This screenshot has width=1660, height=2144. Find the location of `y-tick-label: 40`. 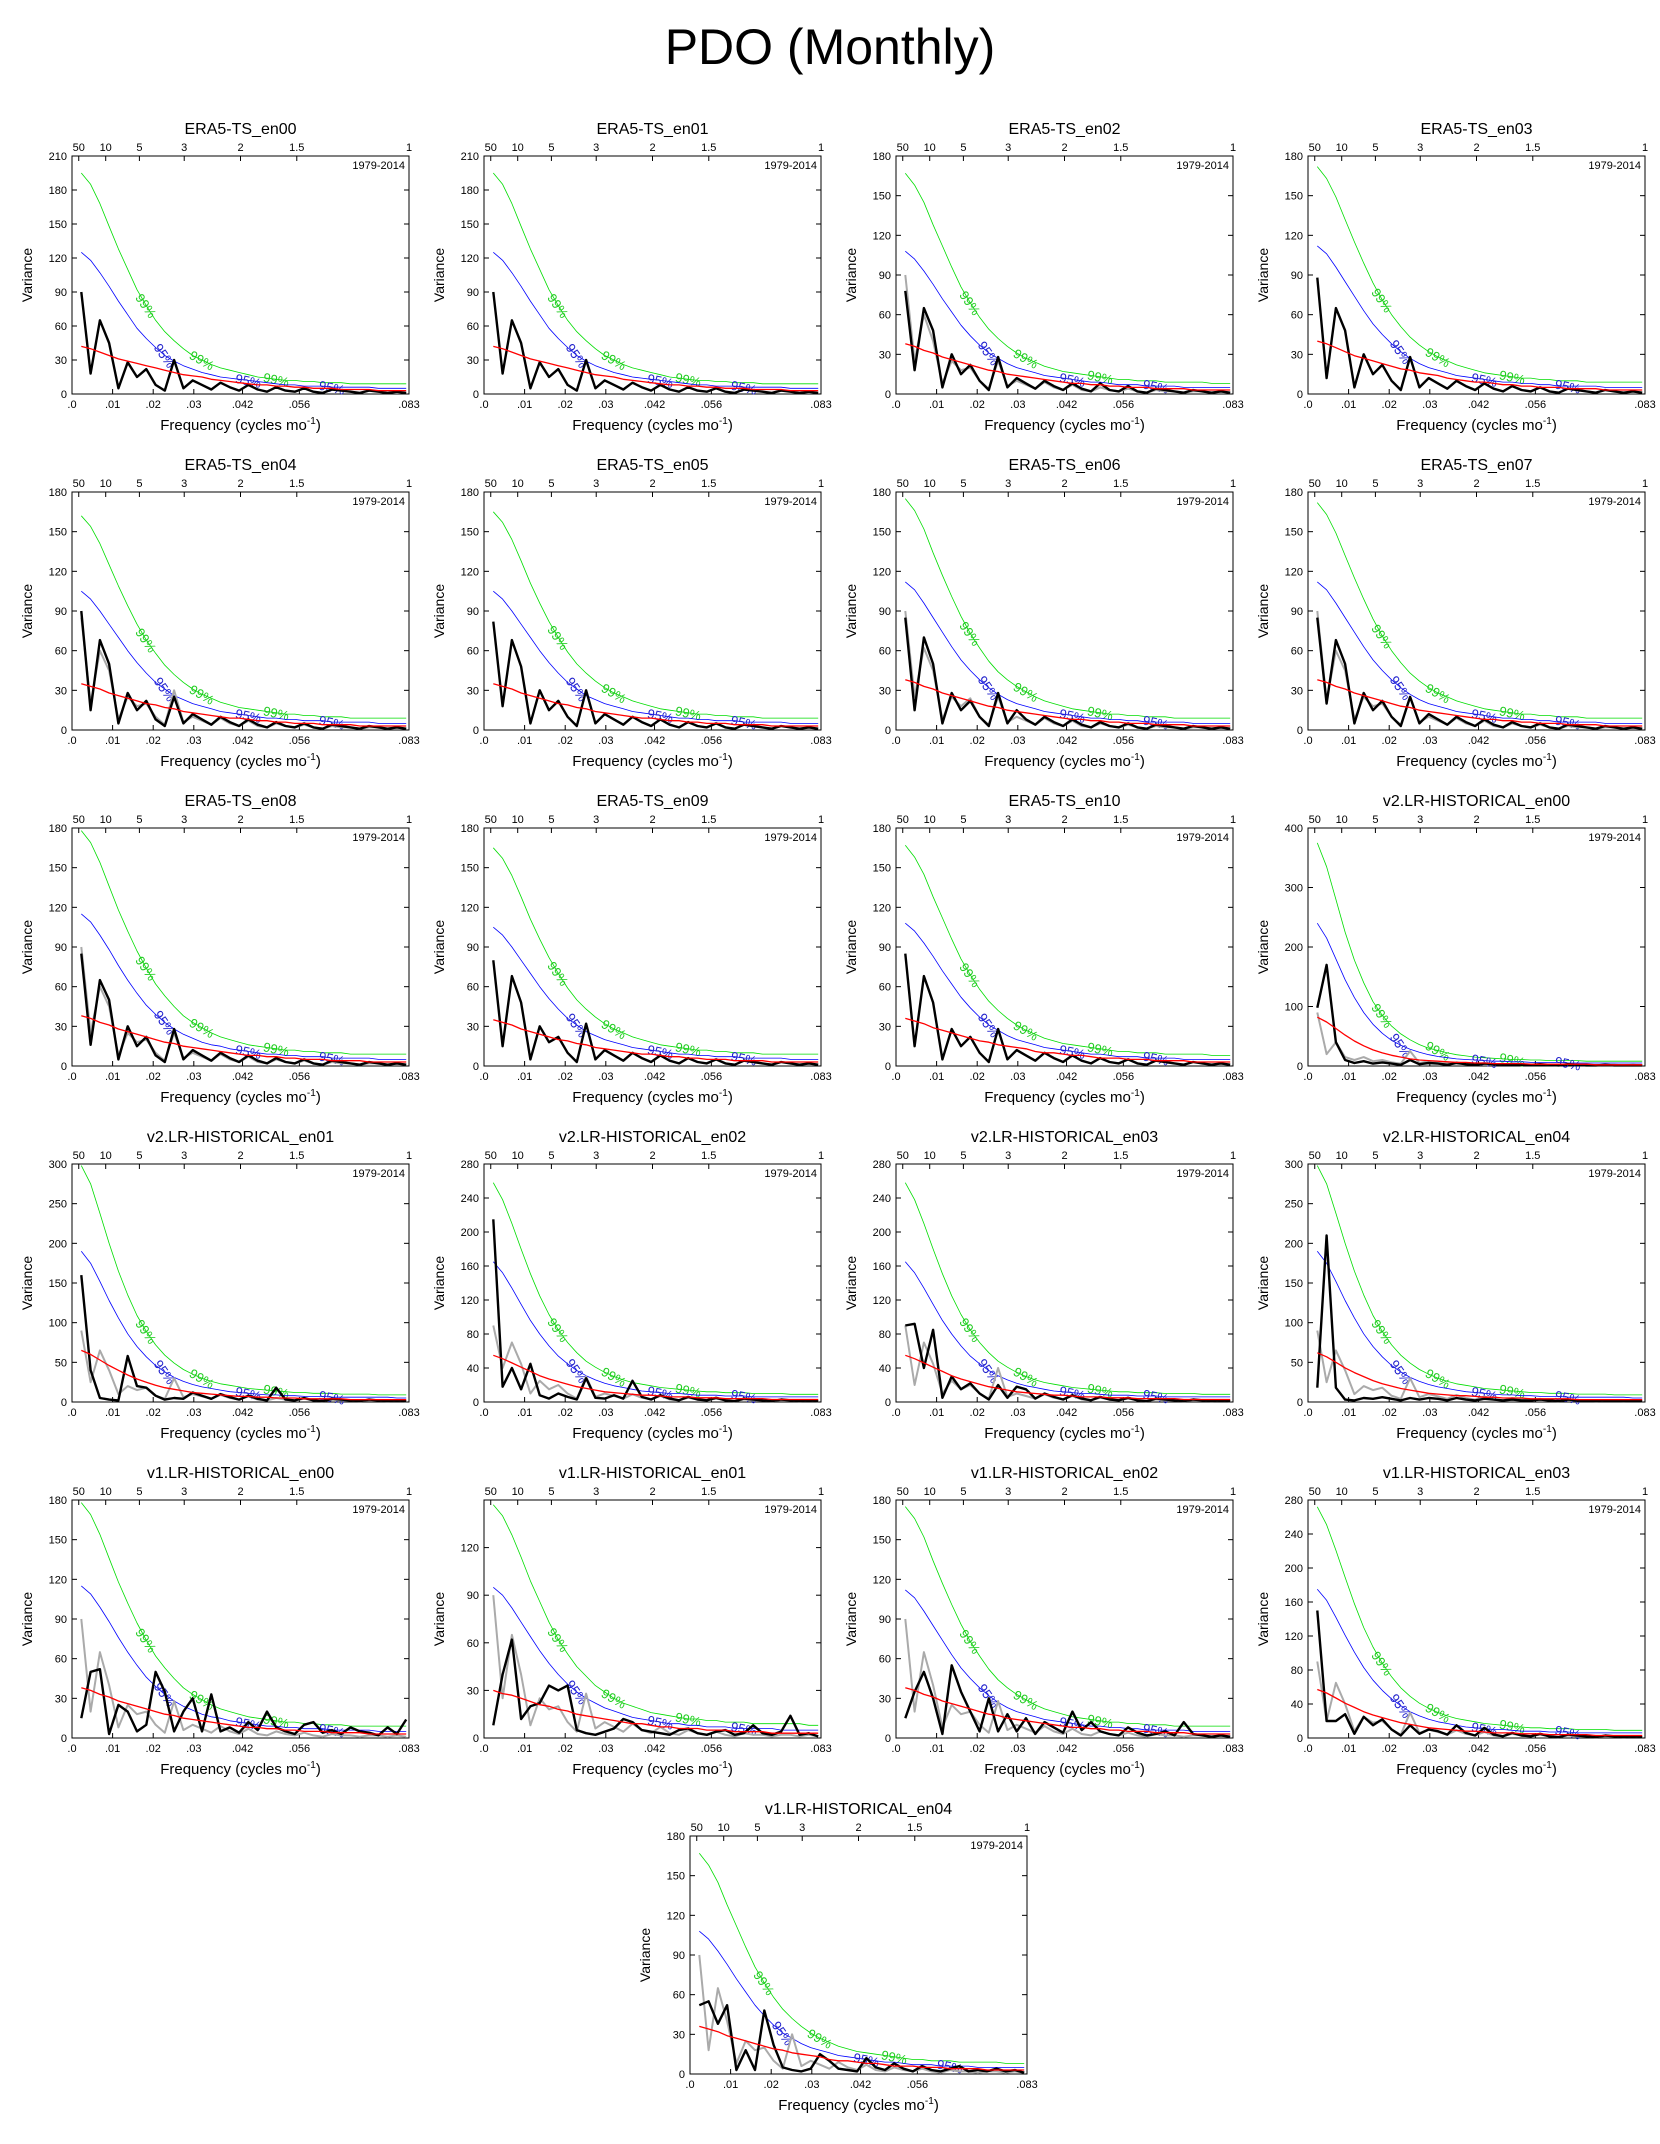

y-tick-label: 40 is located at coordinates (885, 1369).